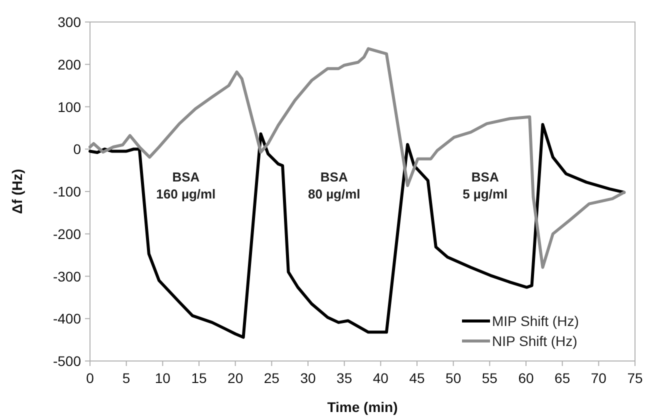 Image resolution: width=649 pixels, height=418 pixels. What do you see at coordinates (485, 185) in the screenshot?
I see `annotation: BSA 5 µg/ml` at bounding box center [485, 185].